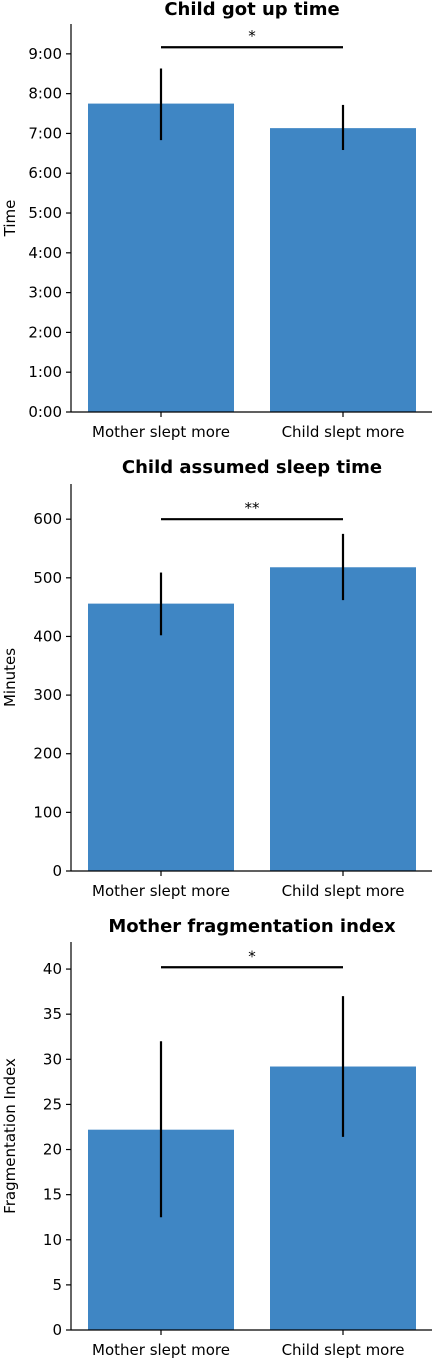 The image size is (434, 1360). What do you see at coordinates (47, 812) in the screenshot?
I see `y-tick-label: 100` at bounding box center [47, 812].